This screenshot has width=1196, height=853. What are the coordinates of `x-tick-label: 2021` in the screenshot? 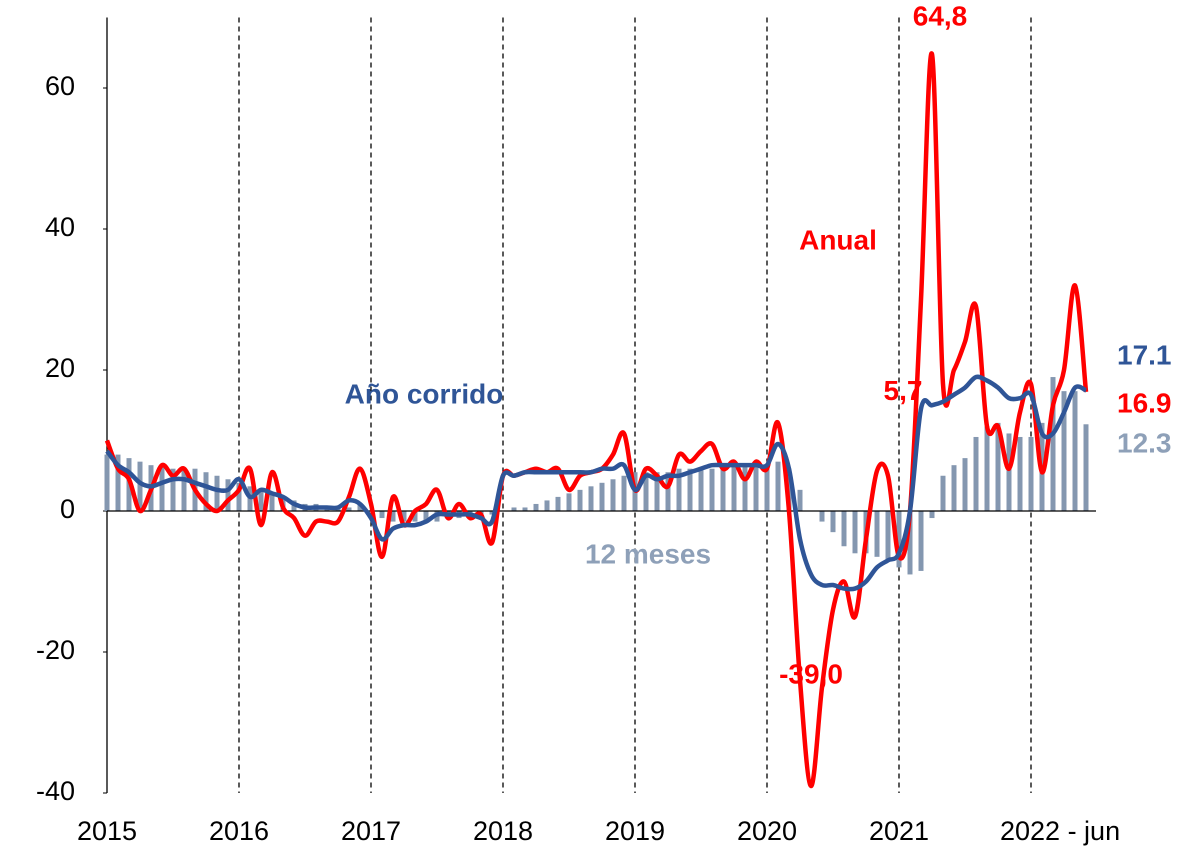 It's located at (899, 831).